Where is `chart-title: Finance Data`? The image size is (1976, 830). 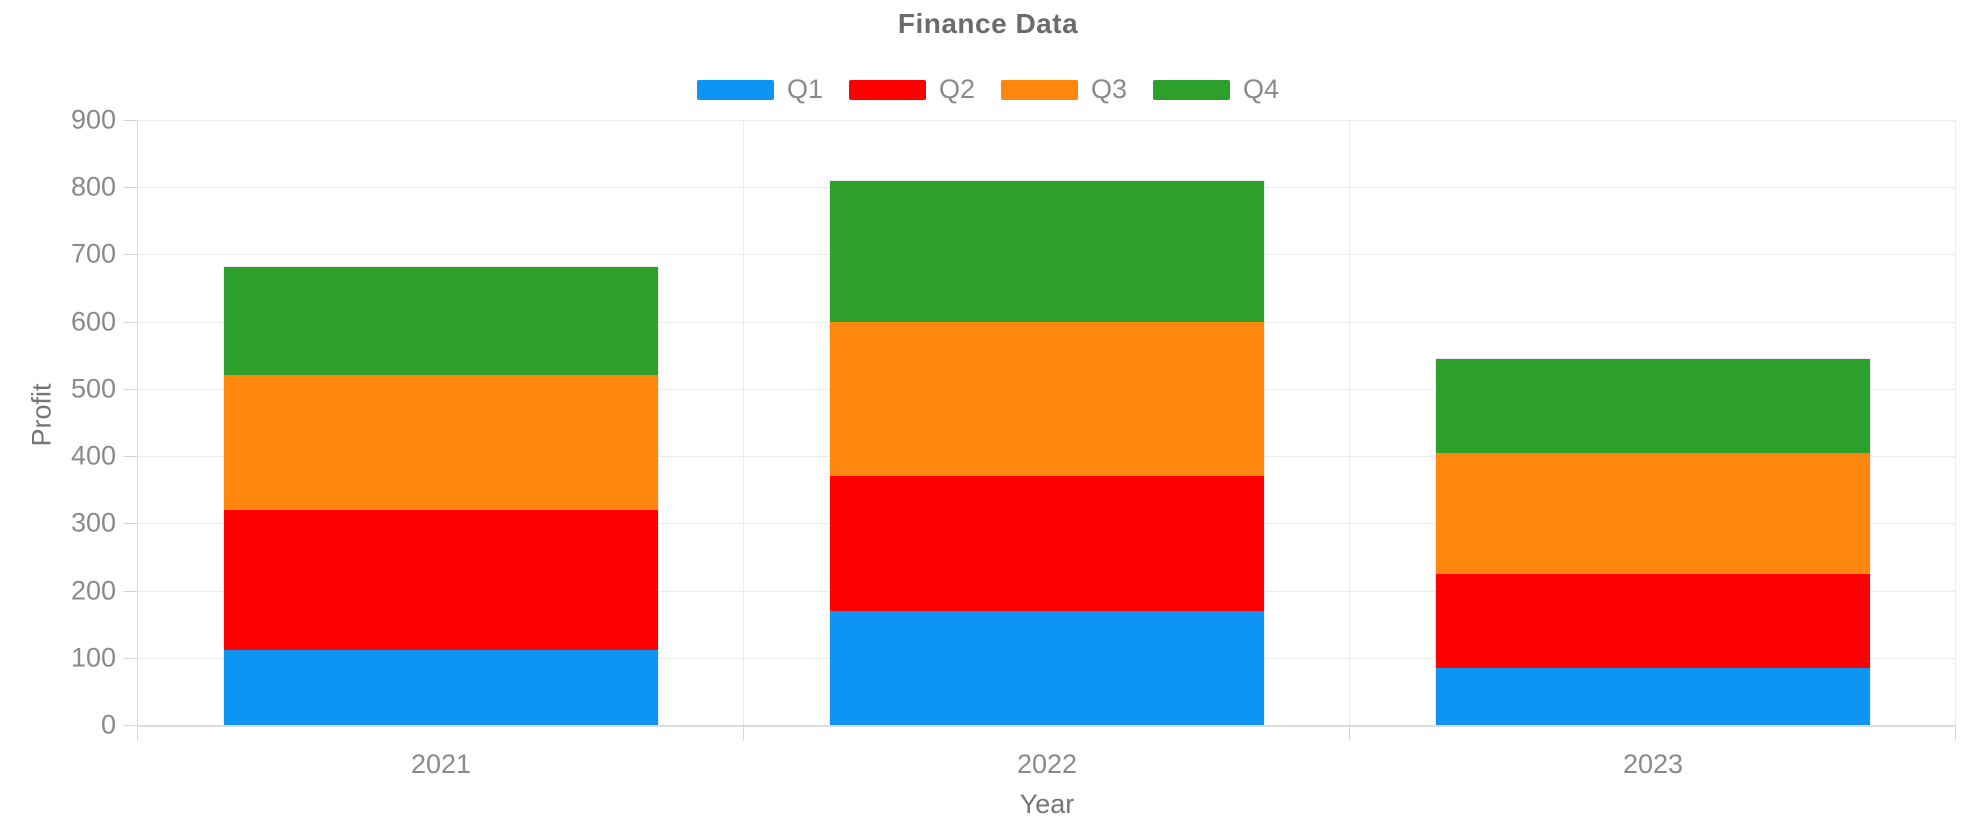
chart-title: Finance Data is located at coordinates (988, 23).